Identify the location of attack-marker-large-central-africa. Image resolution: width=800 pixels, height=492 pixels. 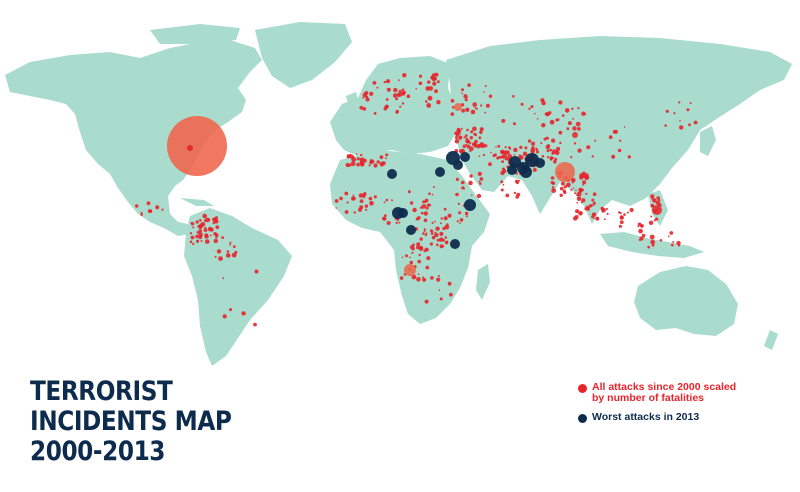
(410, 270).